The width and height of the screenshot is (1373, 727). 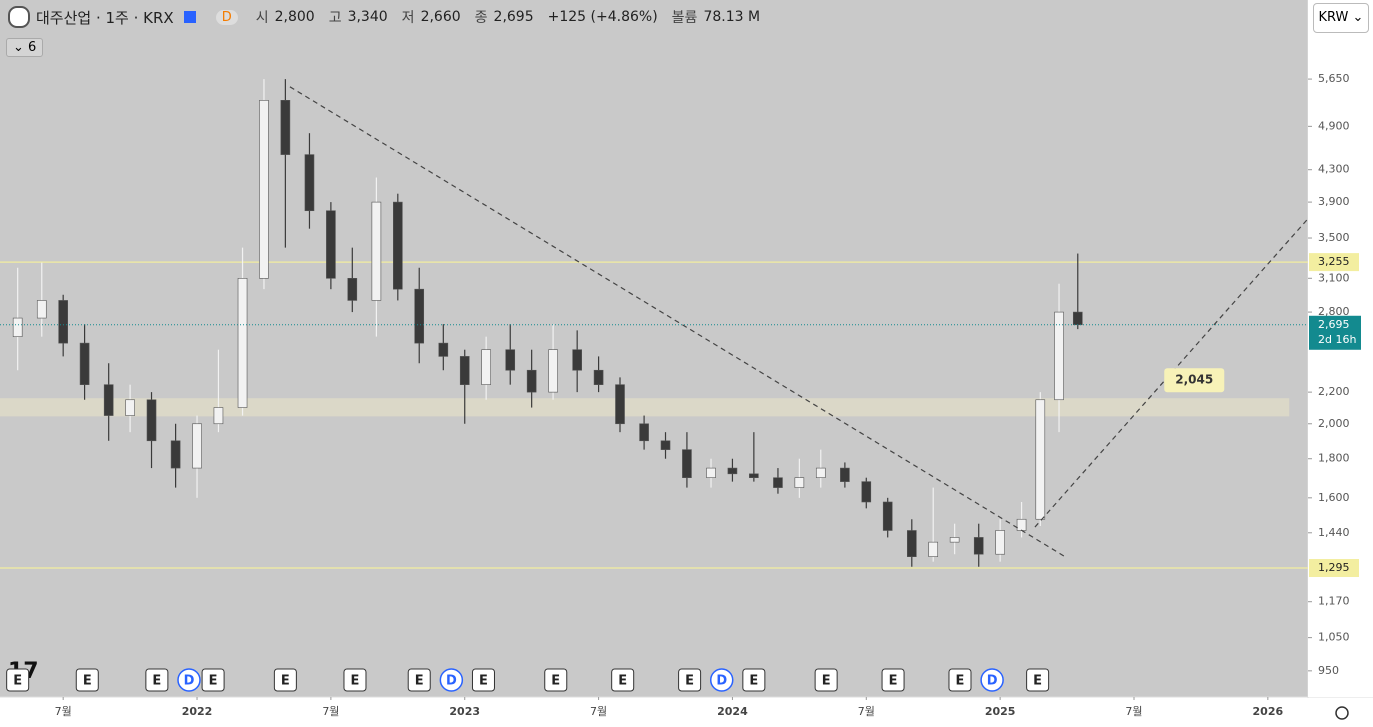 What do you see at coordinates (226, 17) in the screenshot?
I see `badge: D` at bounding box center [226, 17].